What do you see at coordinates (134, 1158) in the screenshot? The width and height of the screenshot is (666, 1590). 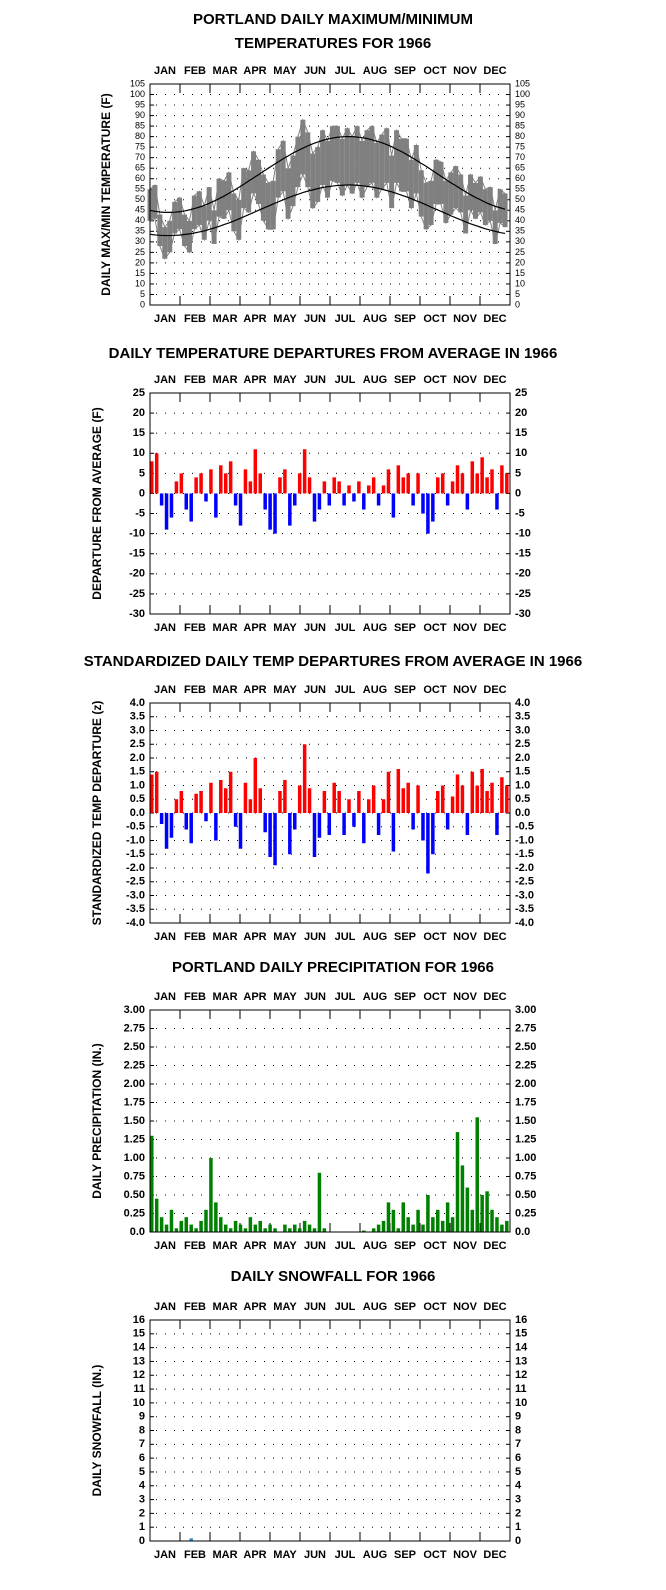 I see `y-tick-label: 1.00` at bounding box center [134, 1158].